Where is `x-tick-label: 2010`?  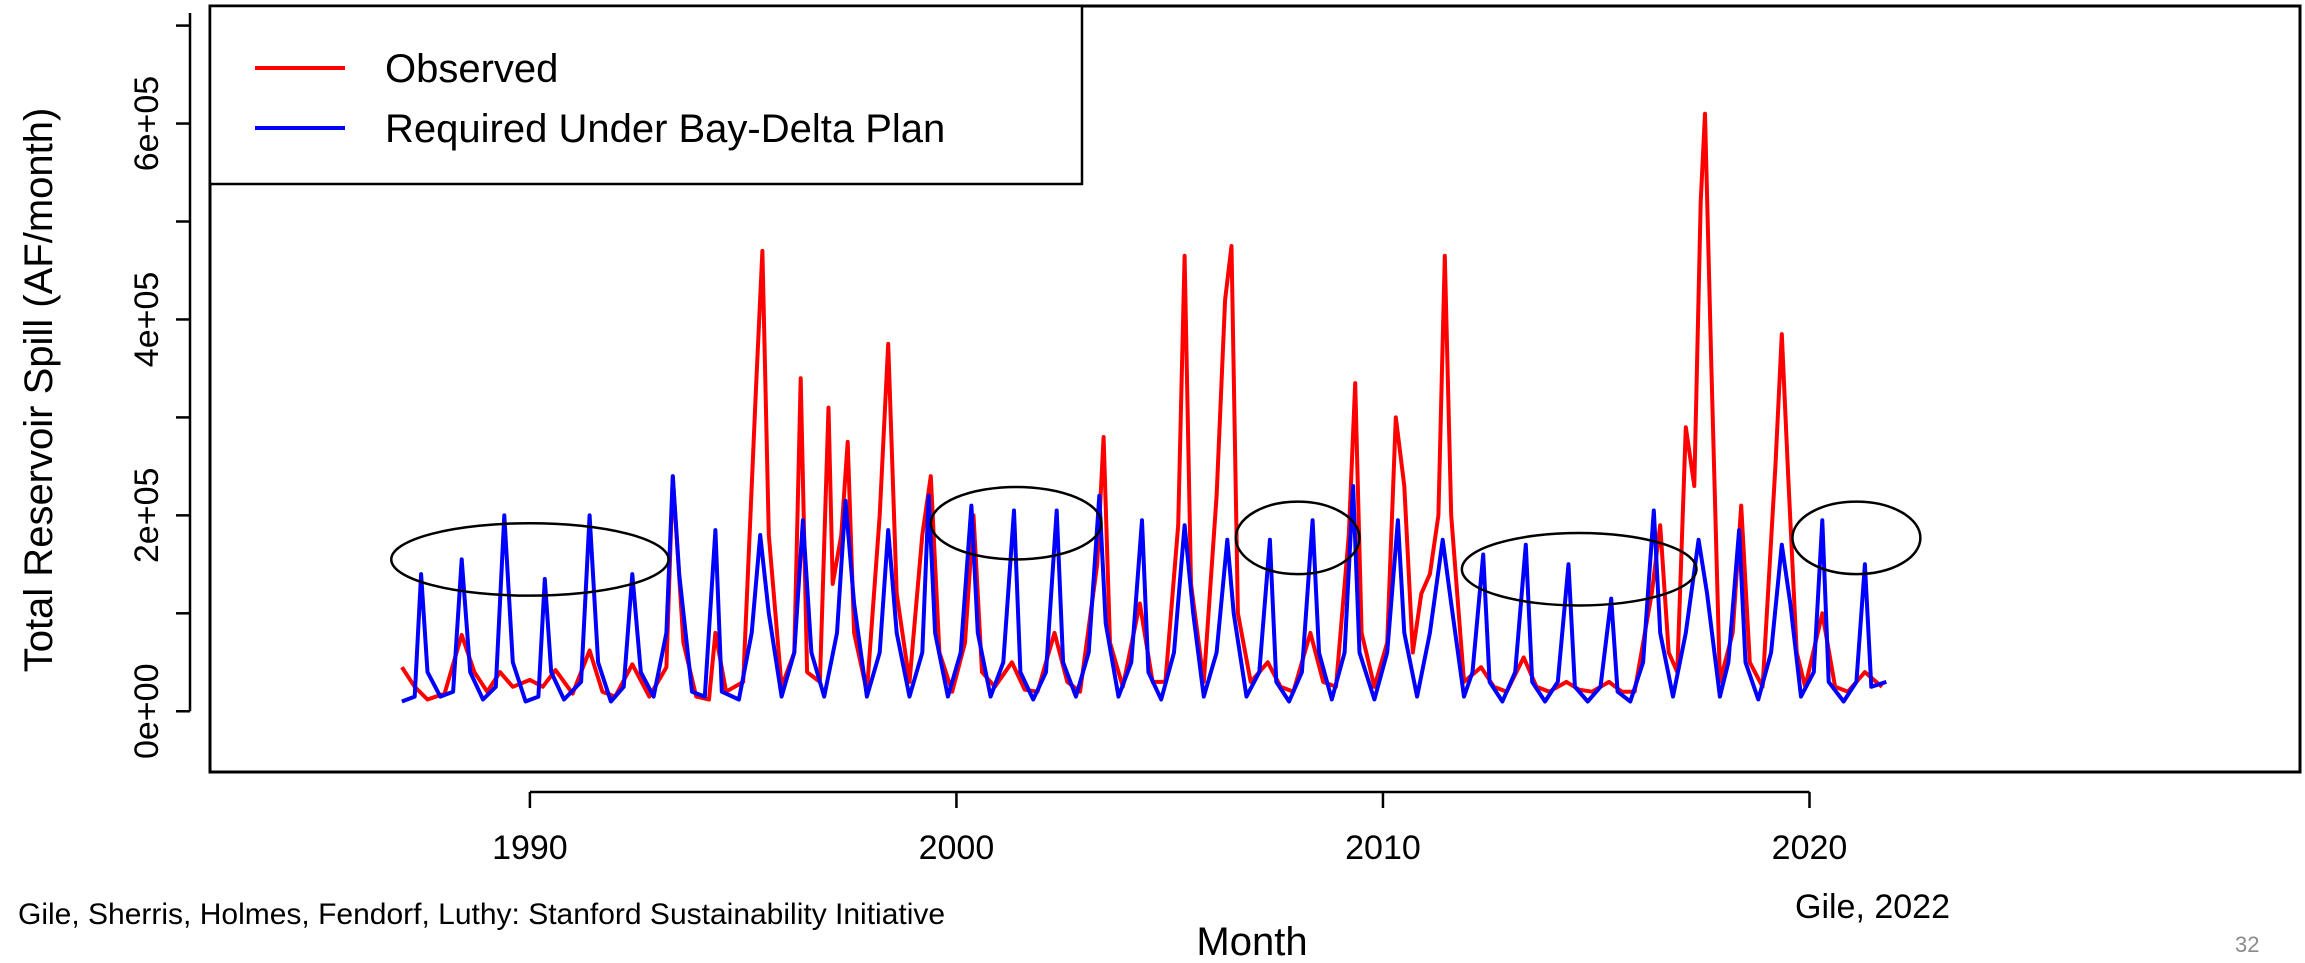 x-tick-label: 2010 is located at coordinates (1383, 848).